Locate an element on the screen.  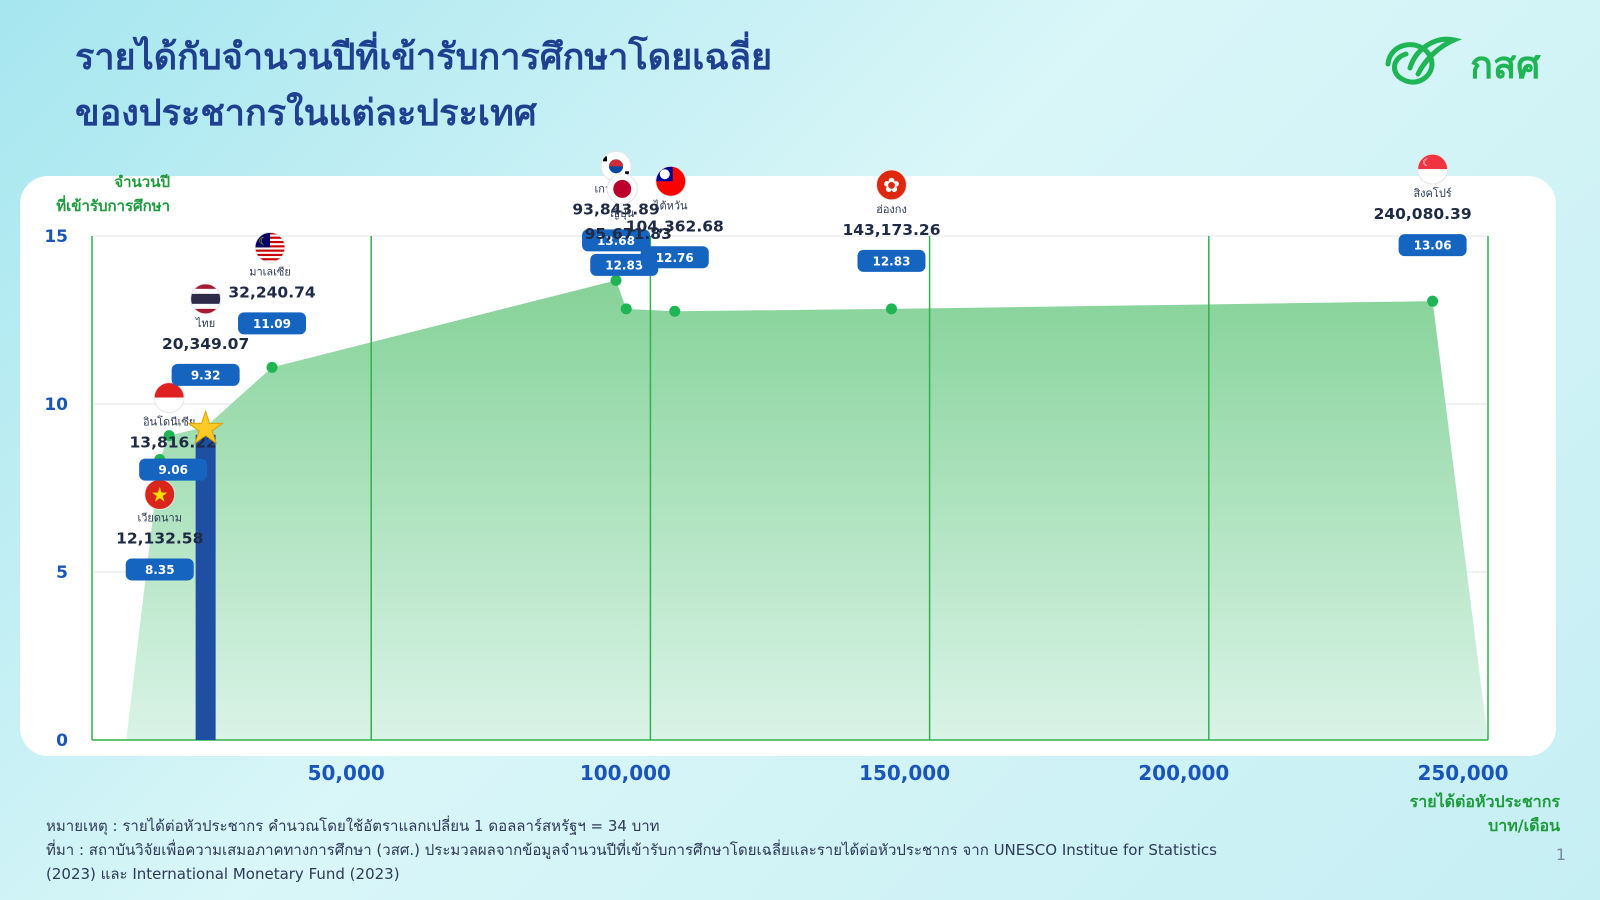
income-label: 20,349.07 is located at coordinates (205, 344).